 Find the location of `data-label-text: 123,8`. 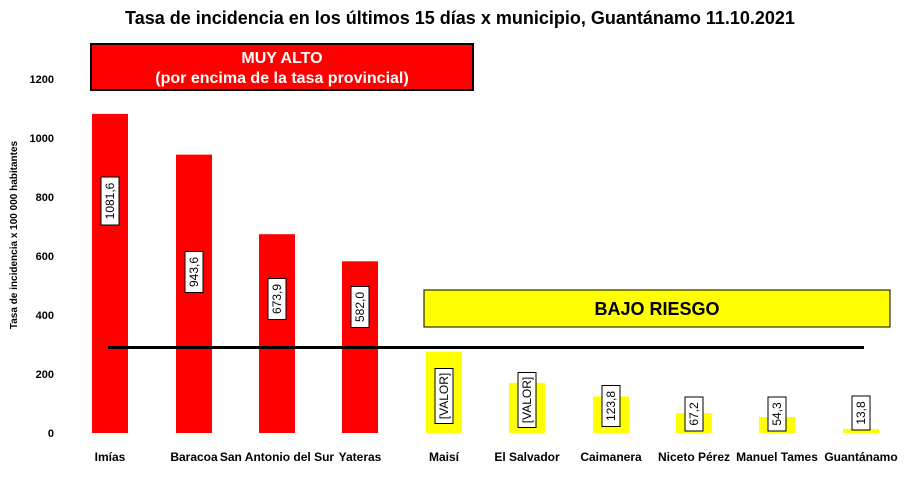

data-label-text: 123,8 is located at coordinates (611, 406).